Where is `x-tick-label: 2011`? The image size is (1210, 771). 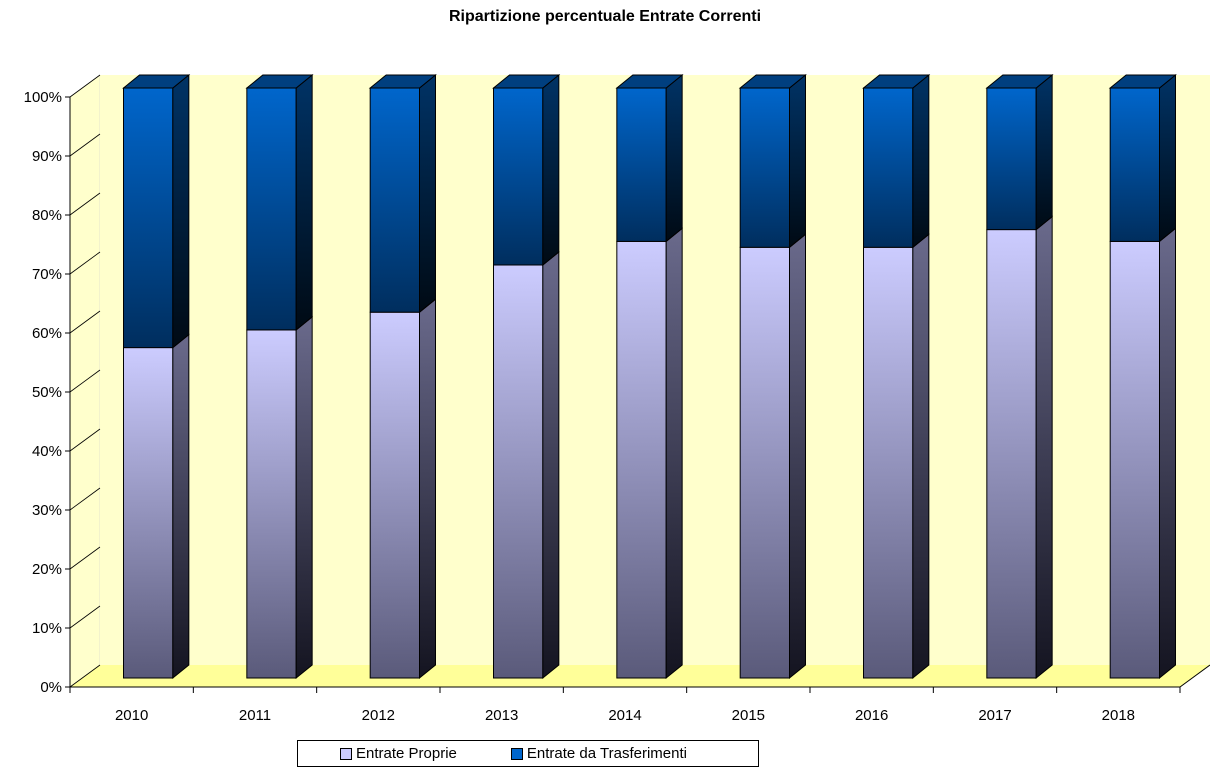 x-tick-label: 2011 is located at coordinates (255, 715).